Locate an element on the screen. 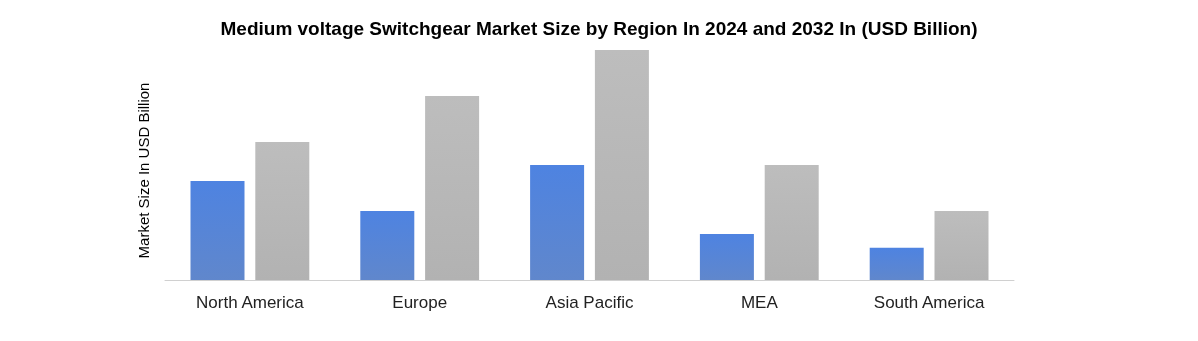 The width and height of the screenshot is (1198, 341). x-tick-label: MEA is located at coordinates (759, 302).